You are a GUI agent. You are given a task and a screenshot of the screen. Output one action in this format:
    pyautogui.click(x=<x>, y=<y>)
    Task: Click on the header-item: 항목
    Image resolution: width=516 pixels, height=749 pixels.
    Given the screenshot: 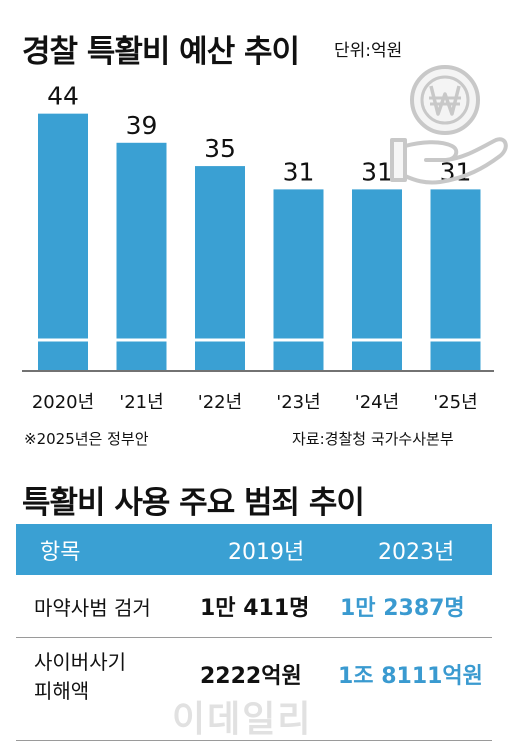 What is the action you would take?
    pyautogui.click(x=60, y=552)
    